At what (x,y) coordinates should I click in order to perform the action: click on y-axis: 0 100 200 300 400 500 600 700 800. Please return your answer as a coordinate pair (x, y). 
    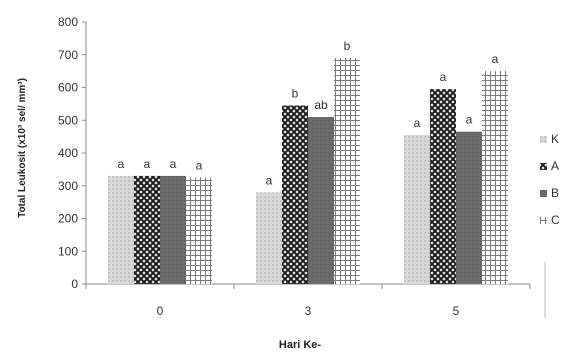
    Looking at the image, I should click on (72, 153).